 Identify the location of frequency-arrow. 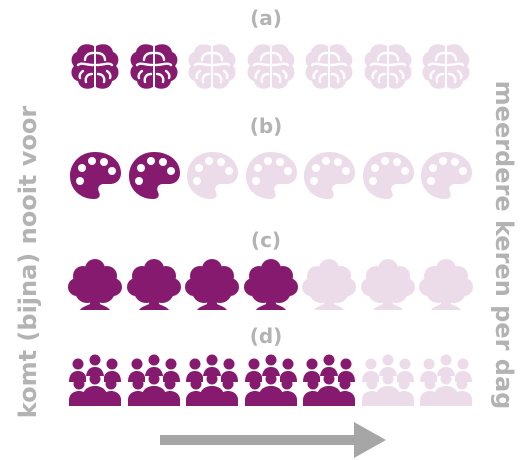
(273, 440).